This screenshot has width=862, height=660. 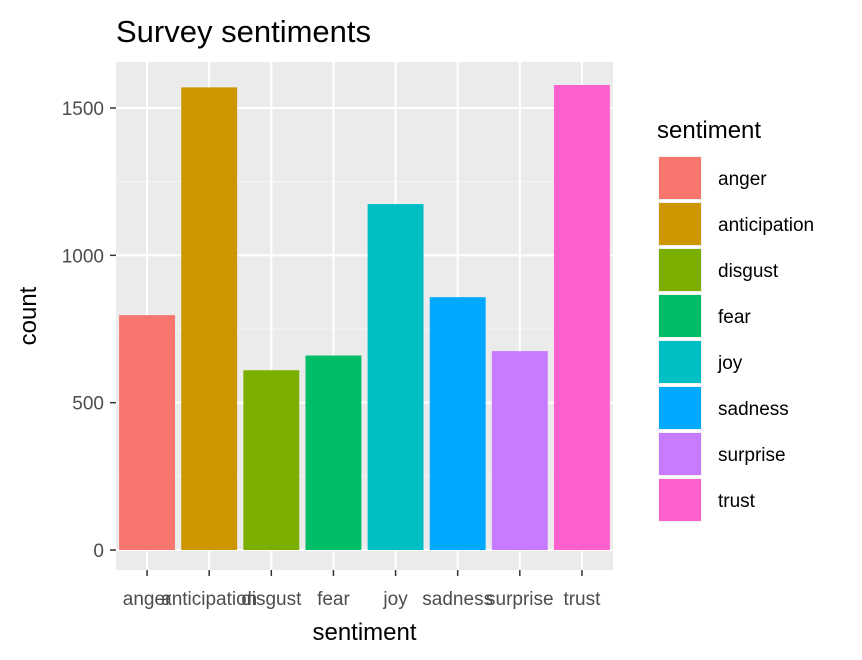 I want to click on y-axis-title: count, so click(x=28, y=315).